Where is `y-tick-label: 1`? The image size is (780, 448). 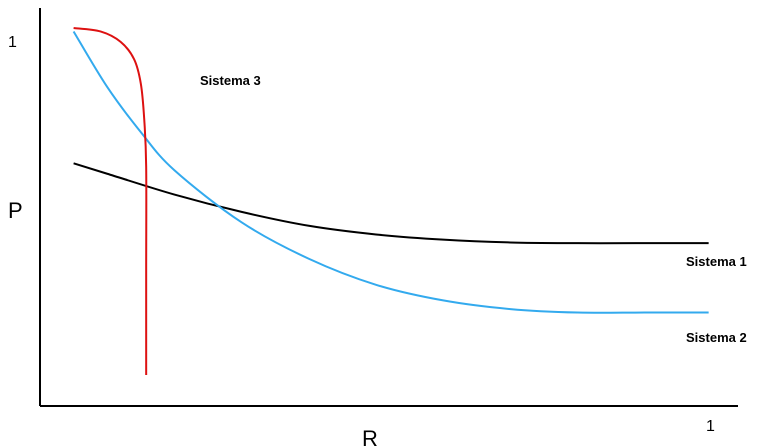 y-tick-label: 1 is located at coordinates (12, 42).